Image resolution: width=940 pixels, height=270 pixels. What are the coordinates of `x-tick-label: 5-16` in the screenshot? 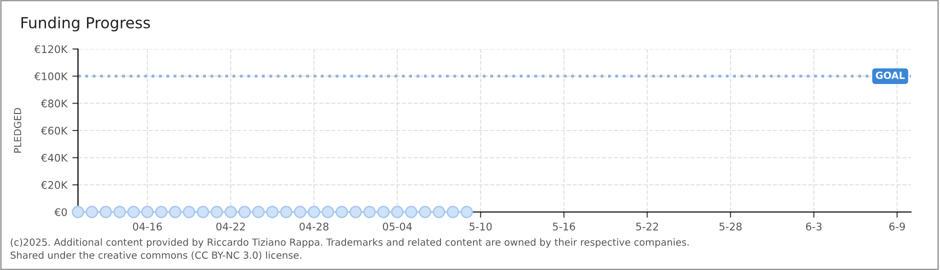 It's located at (564, 226).